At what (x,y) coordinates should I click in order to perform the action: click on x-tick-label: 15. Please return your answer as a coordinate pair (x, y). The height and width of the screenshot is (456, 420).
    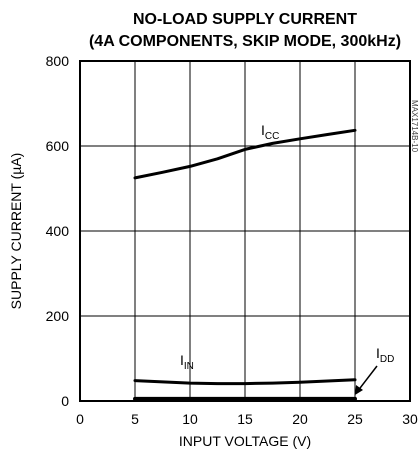
    Looking at the image, I should click on (245, 419).